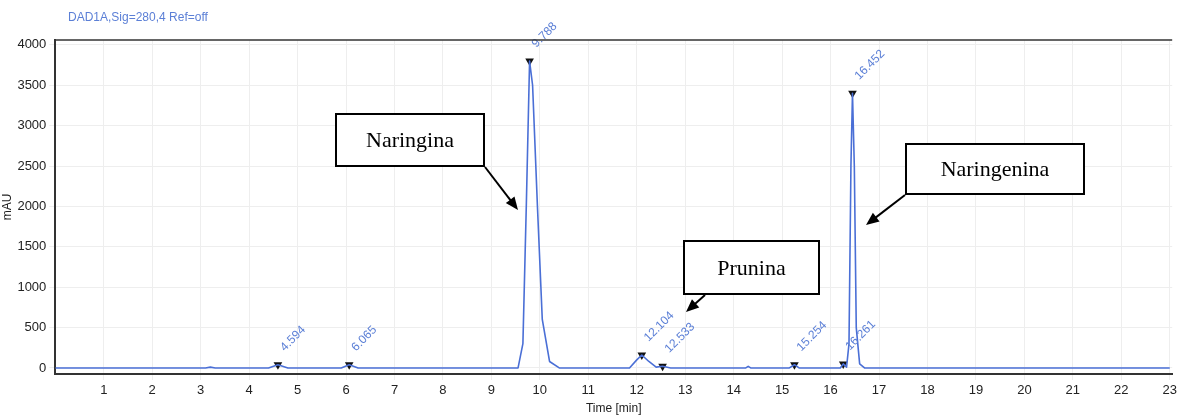  I want to click on y-tick-label: 1000, so click(32, 286).